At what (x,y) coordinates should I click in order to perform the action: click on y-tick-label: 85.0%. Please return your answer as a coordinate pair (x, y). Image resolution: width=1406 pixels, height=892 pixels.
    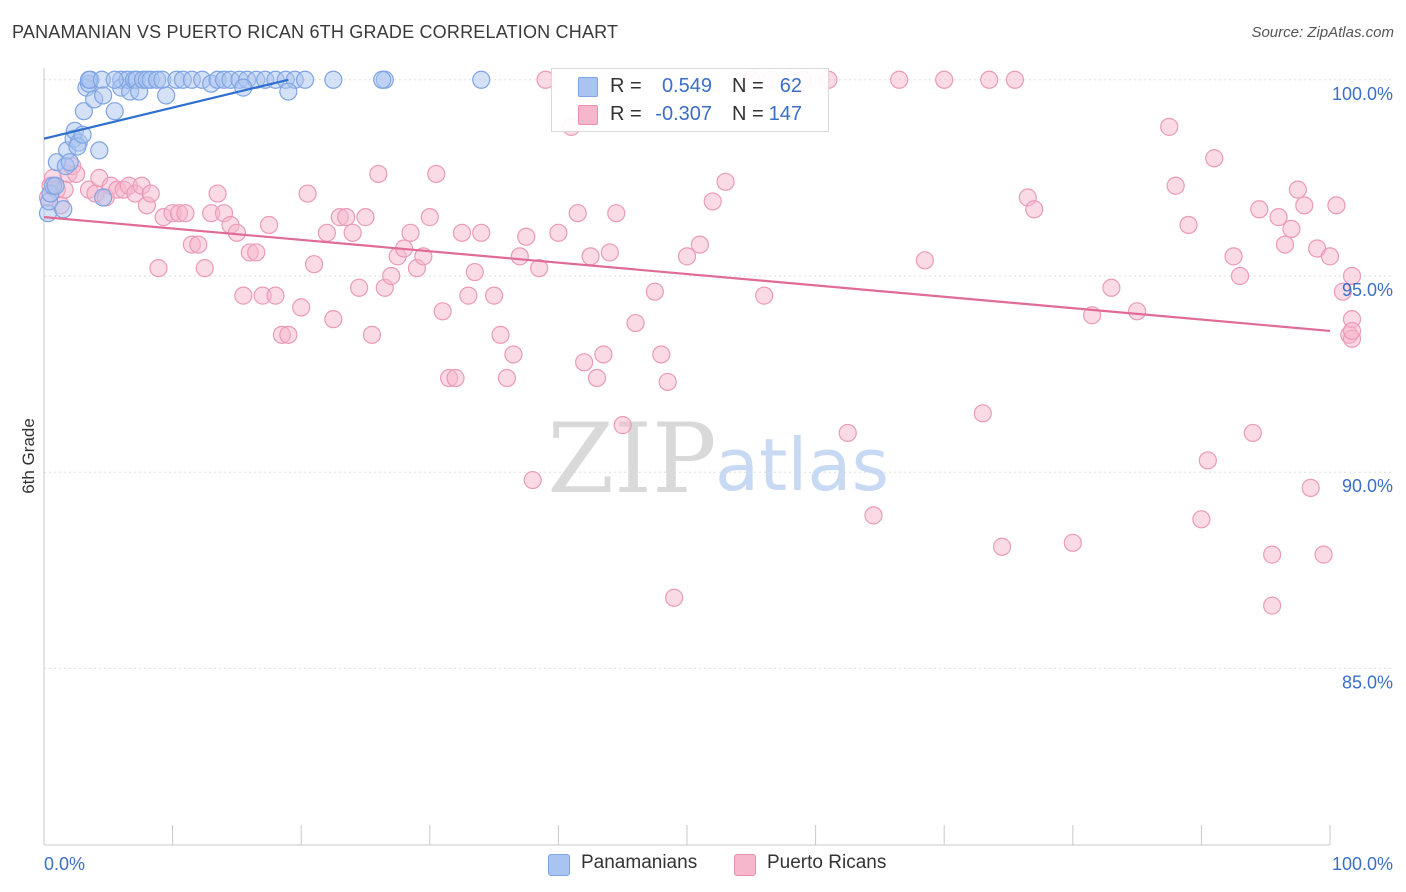
    Looking at the image, I should click on (1367, 682).